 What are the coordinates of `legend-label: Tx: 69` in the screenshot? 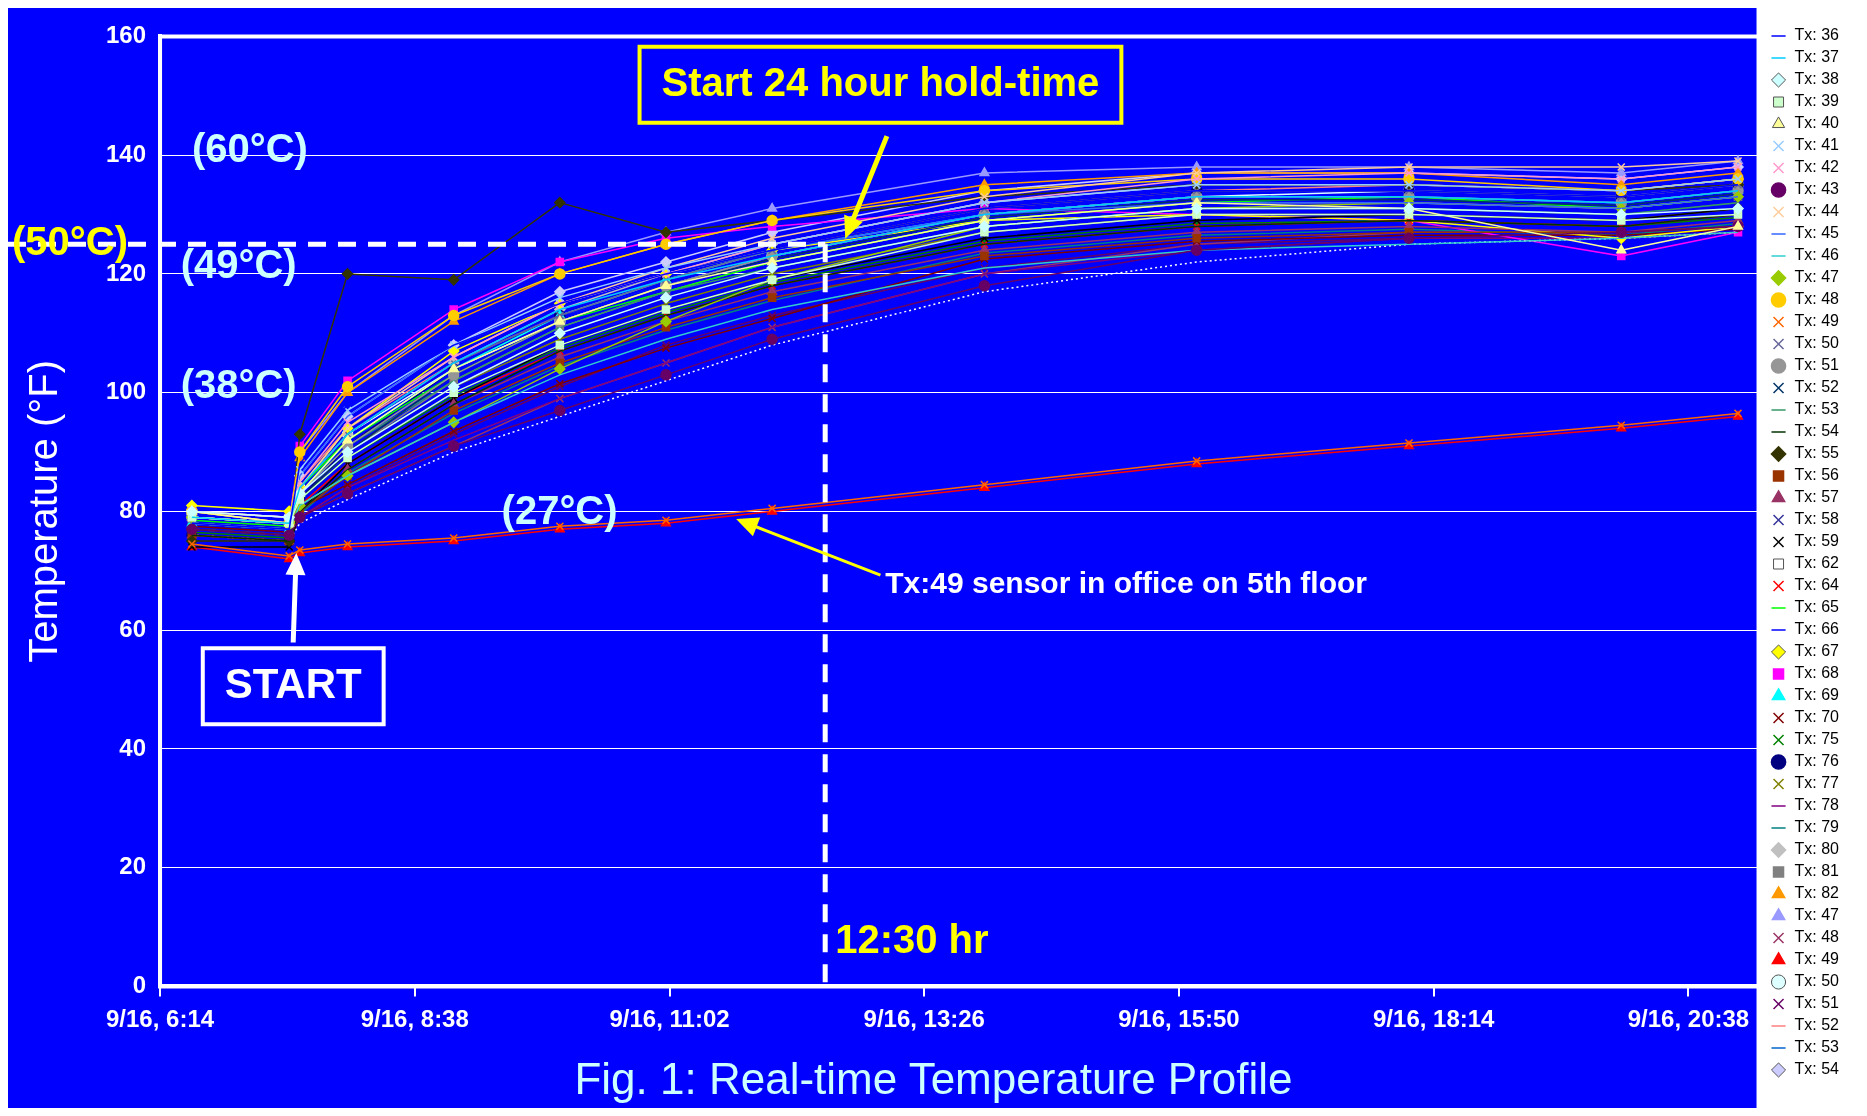 It's located at (1817, 695).